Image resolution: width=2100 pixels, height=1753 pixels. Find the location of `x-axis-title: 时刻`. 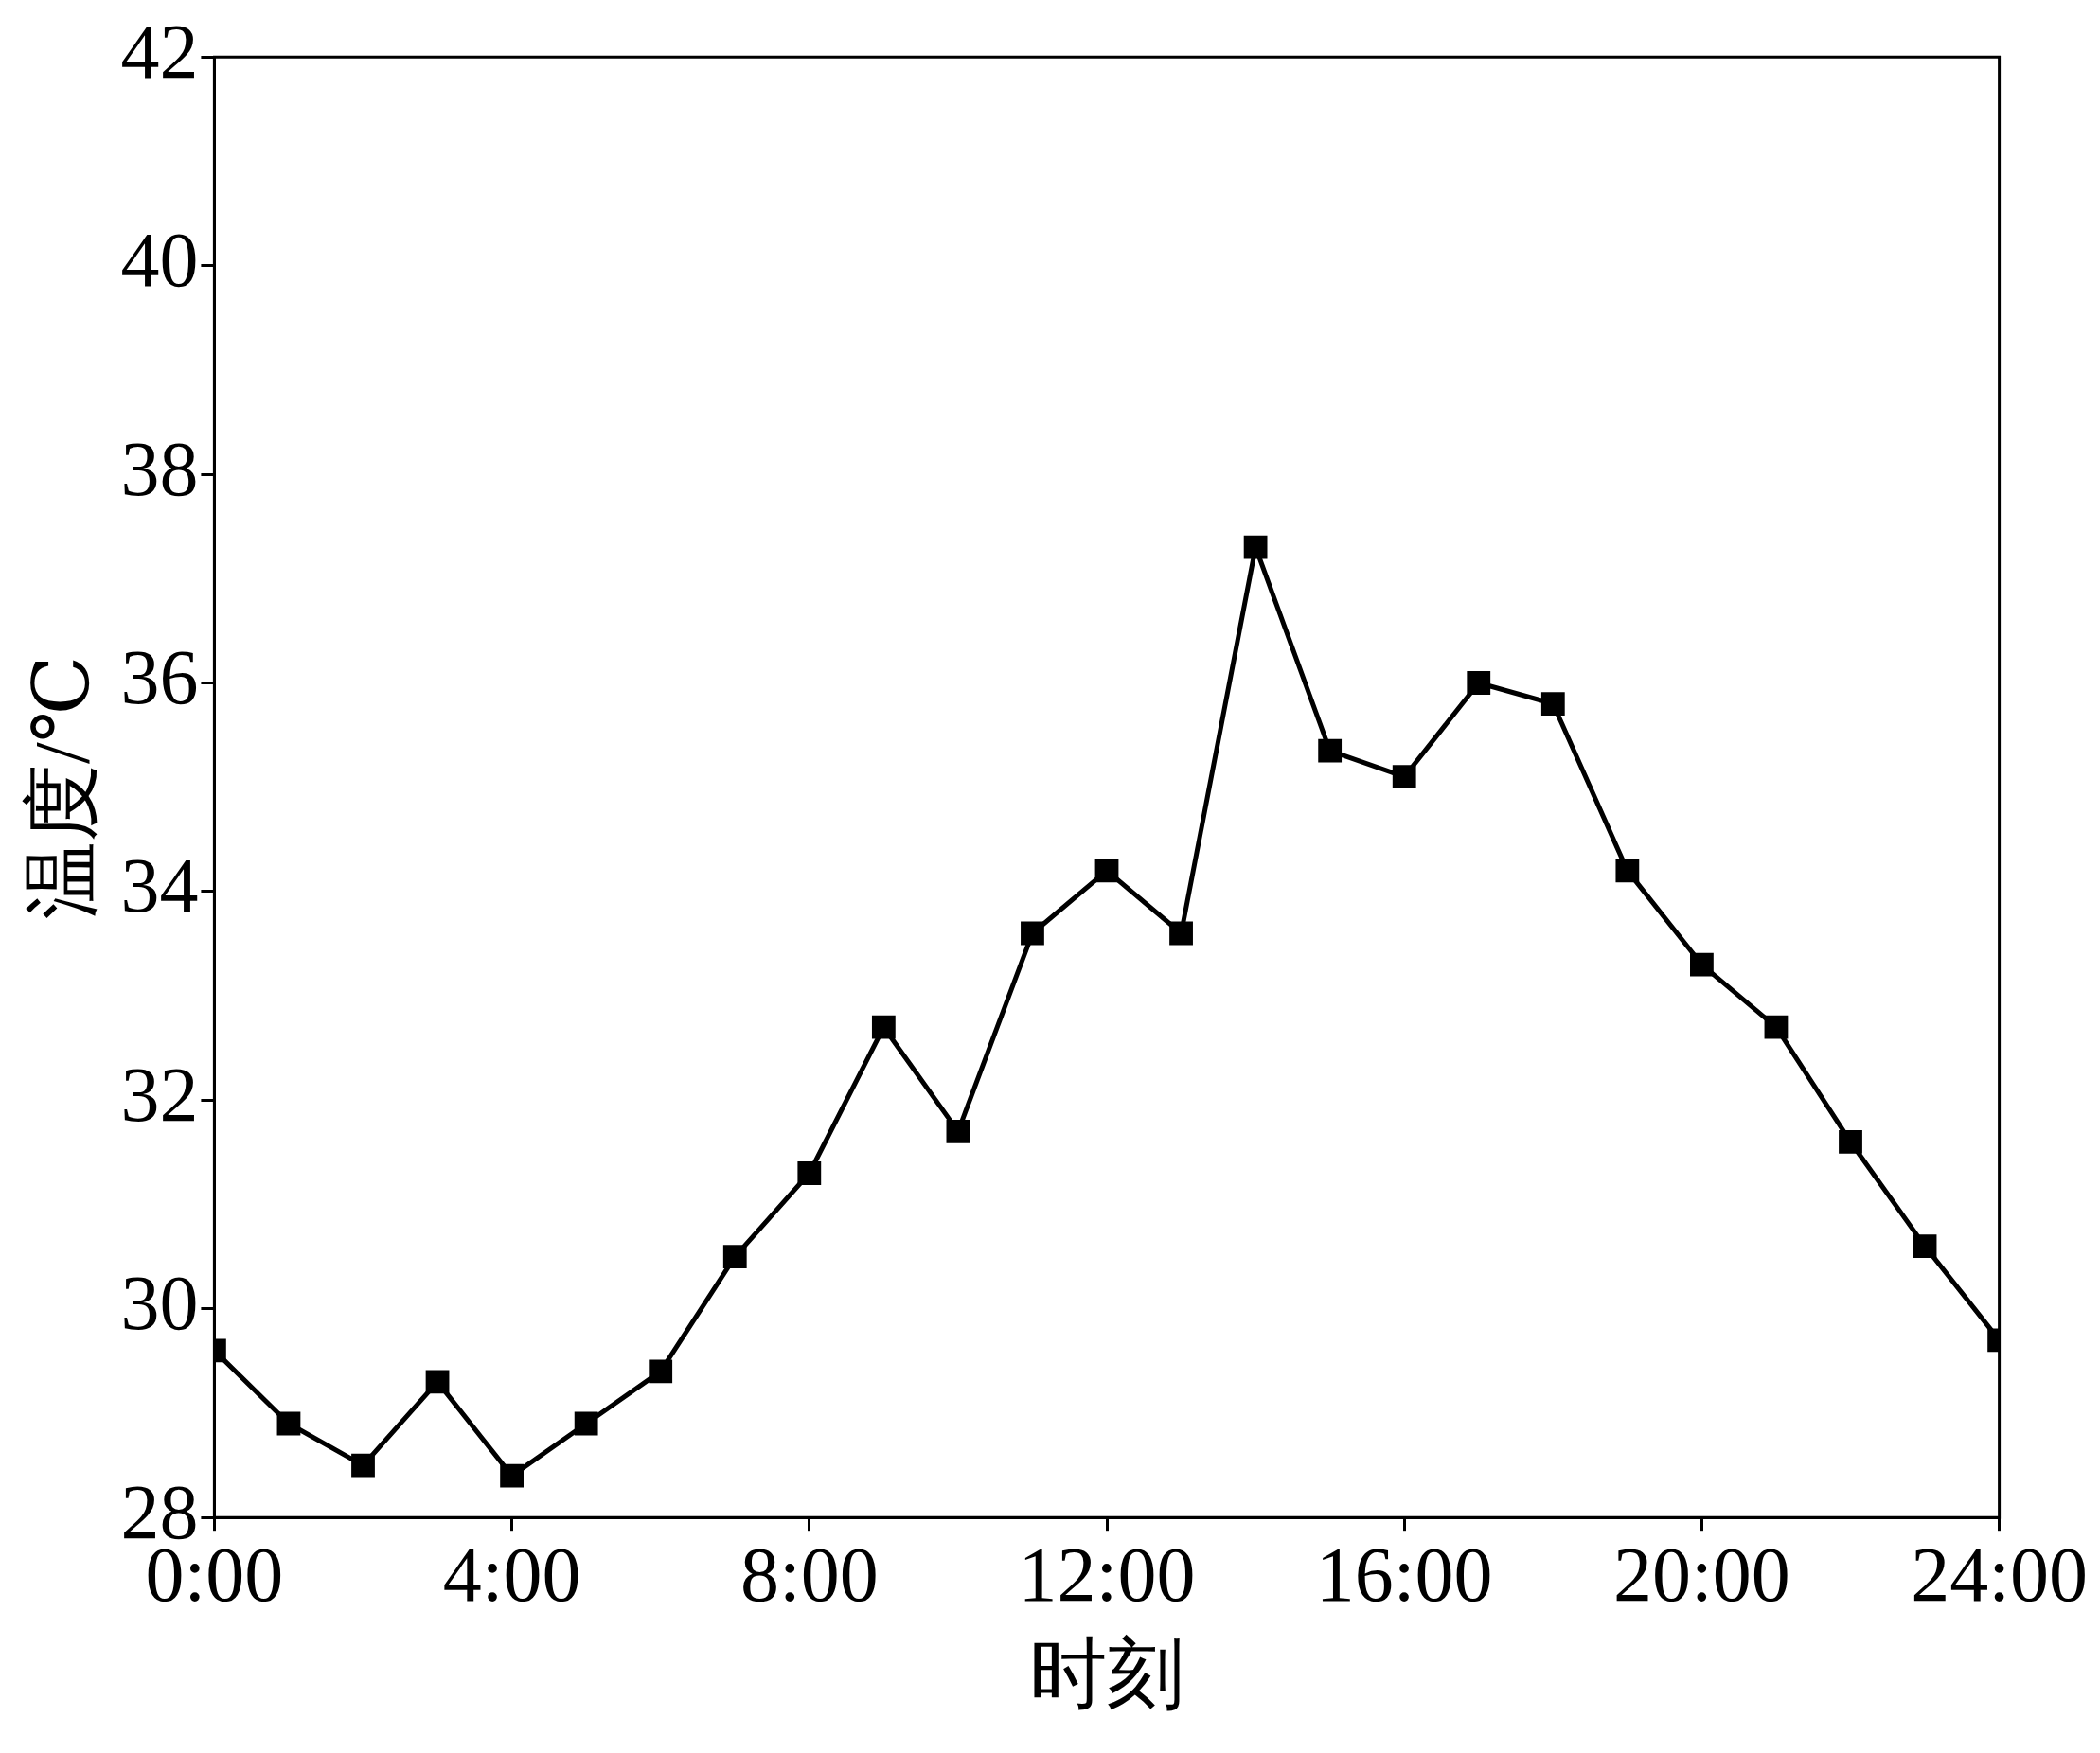

x-axis-title: 时刻 is located at coordinates (1106, 1674).